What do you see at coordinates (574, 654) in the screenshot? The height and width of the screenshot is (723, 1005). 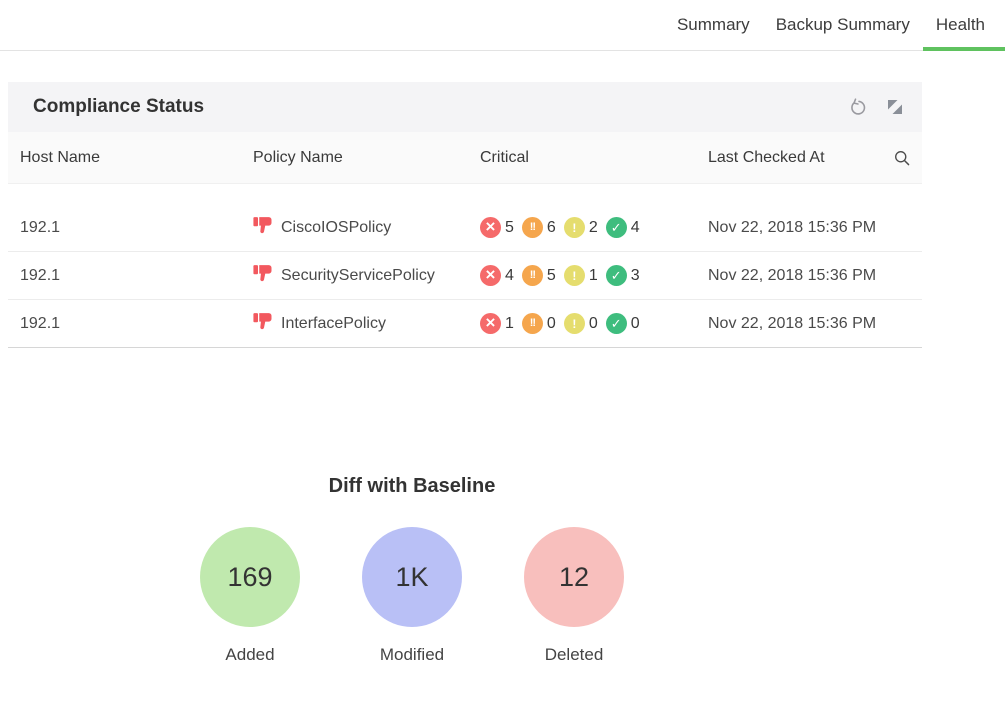 I see `deleted-label: Deleted` at bounding box center [574, 654].